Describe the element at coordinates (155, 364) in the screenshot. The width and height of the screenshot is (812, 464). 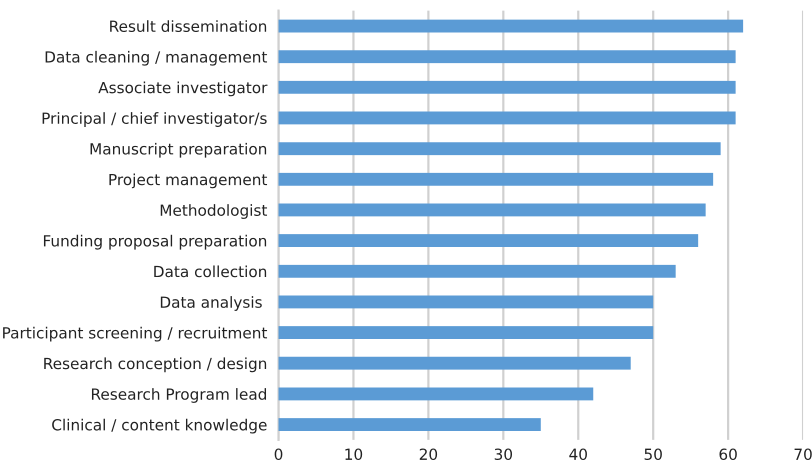
I see `y-tick-label: Research conception / design` at that location.